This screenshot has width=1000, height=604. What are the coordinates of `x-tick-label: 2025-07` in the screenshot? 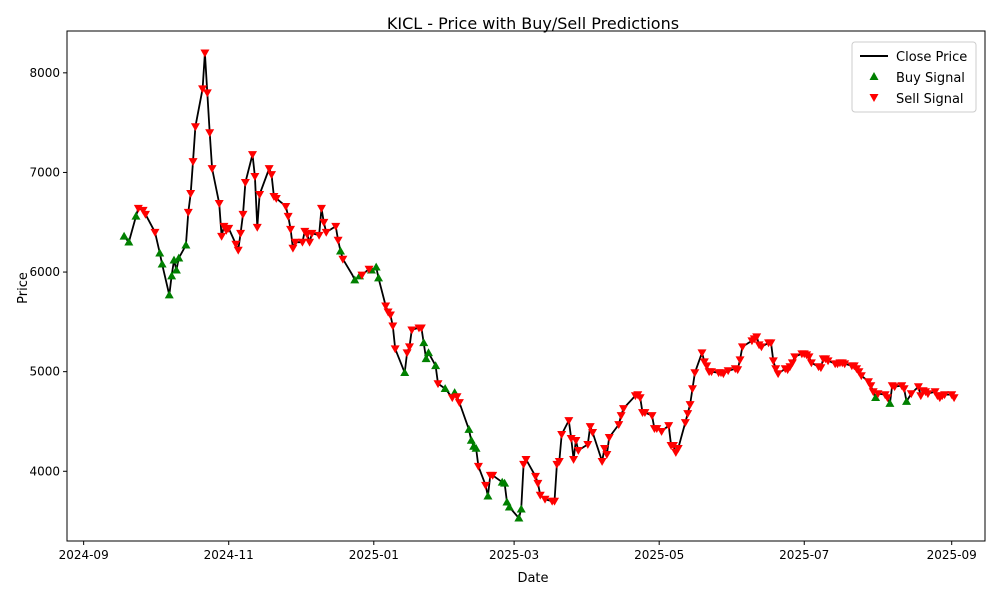 It's located at (804, 555).